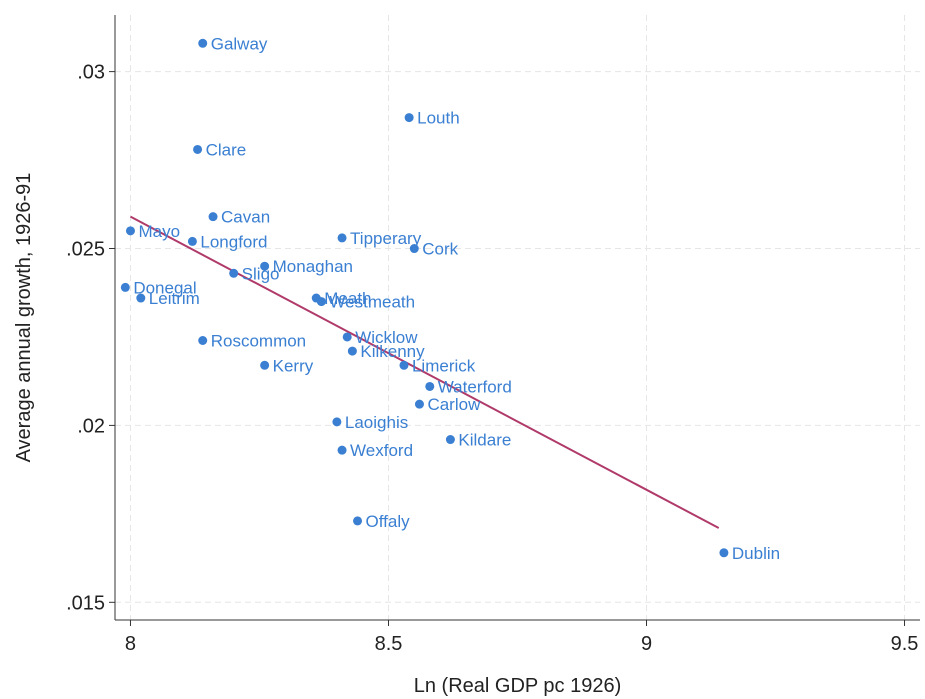 The image size is (925, 699). What do you see at coordinates (381, 450) in the screenshot?
I see `point-label: Wexford` at bounding box center [381, 450].